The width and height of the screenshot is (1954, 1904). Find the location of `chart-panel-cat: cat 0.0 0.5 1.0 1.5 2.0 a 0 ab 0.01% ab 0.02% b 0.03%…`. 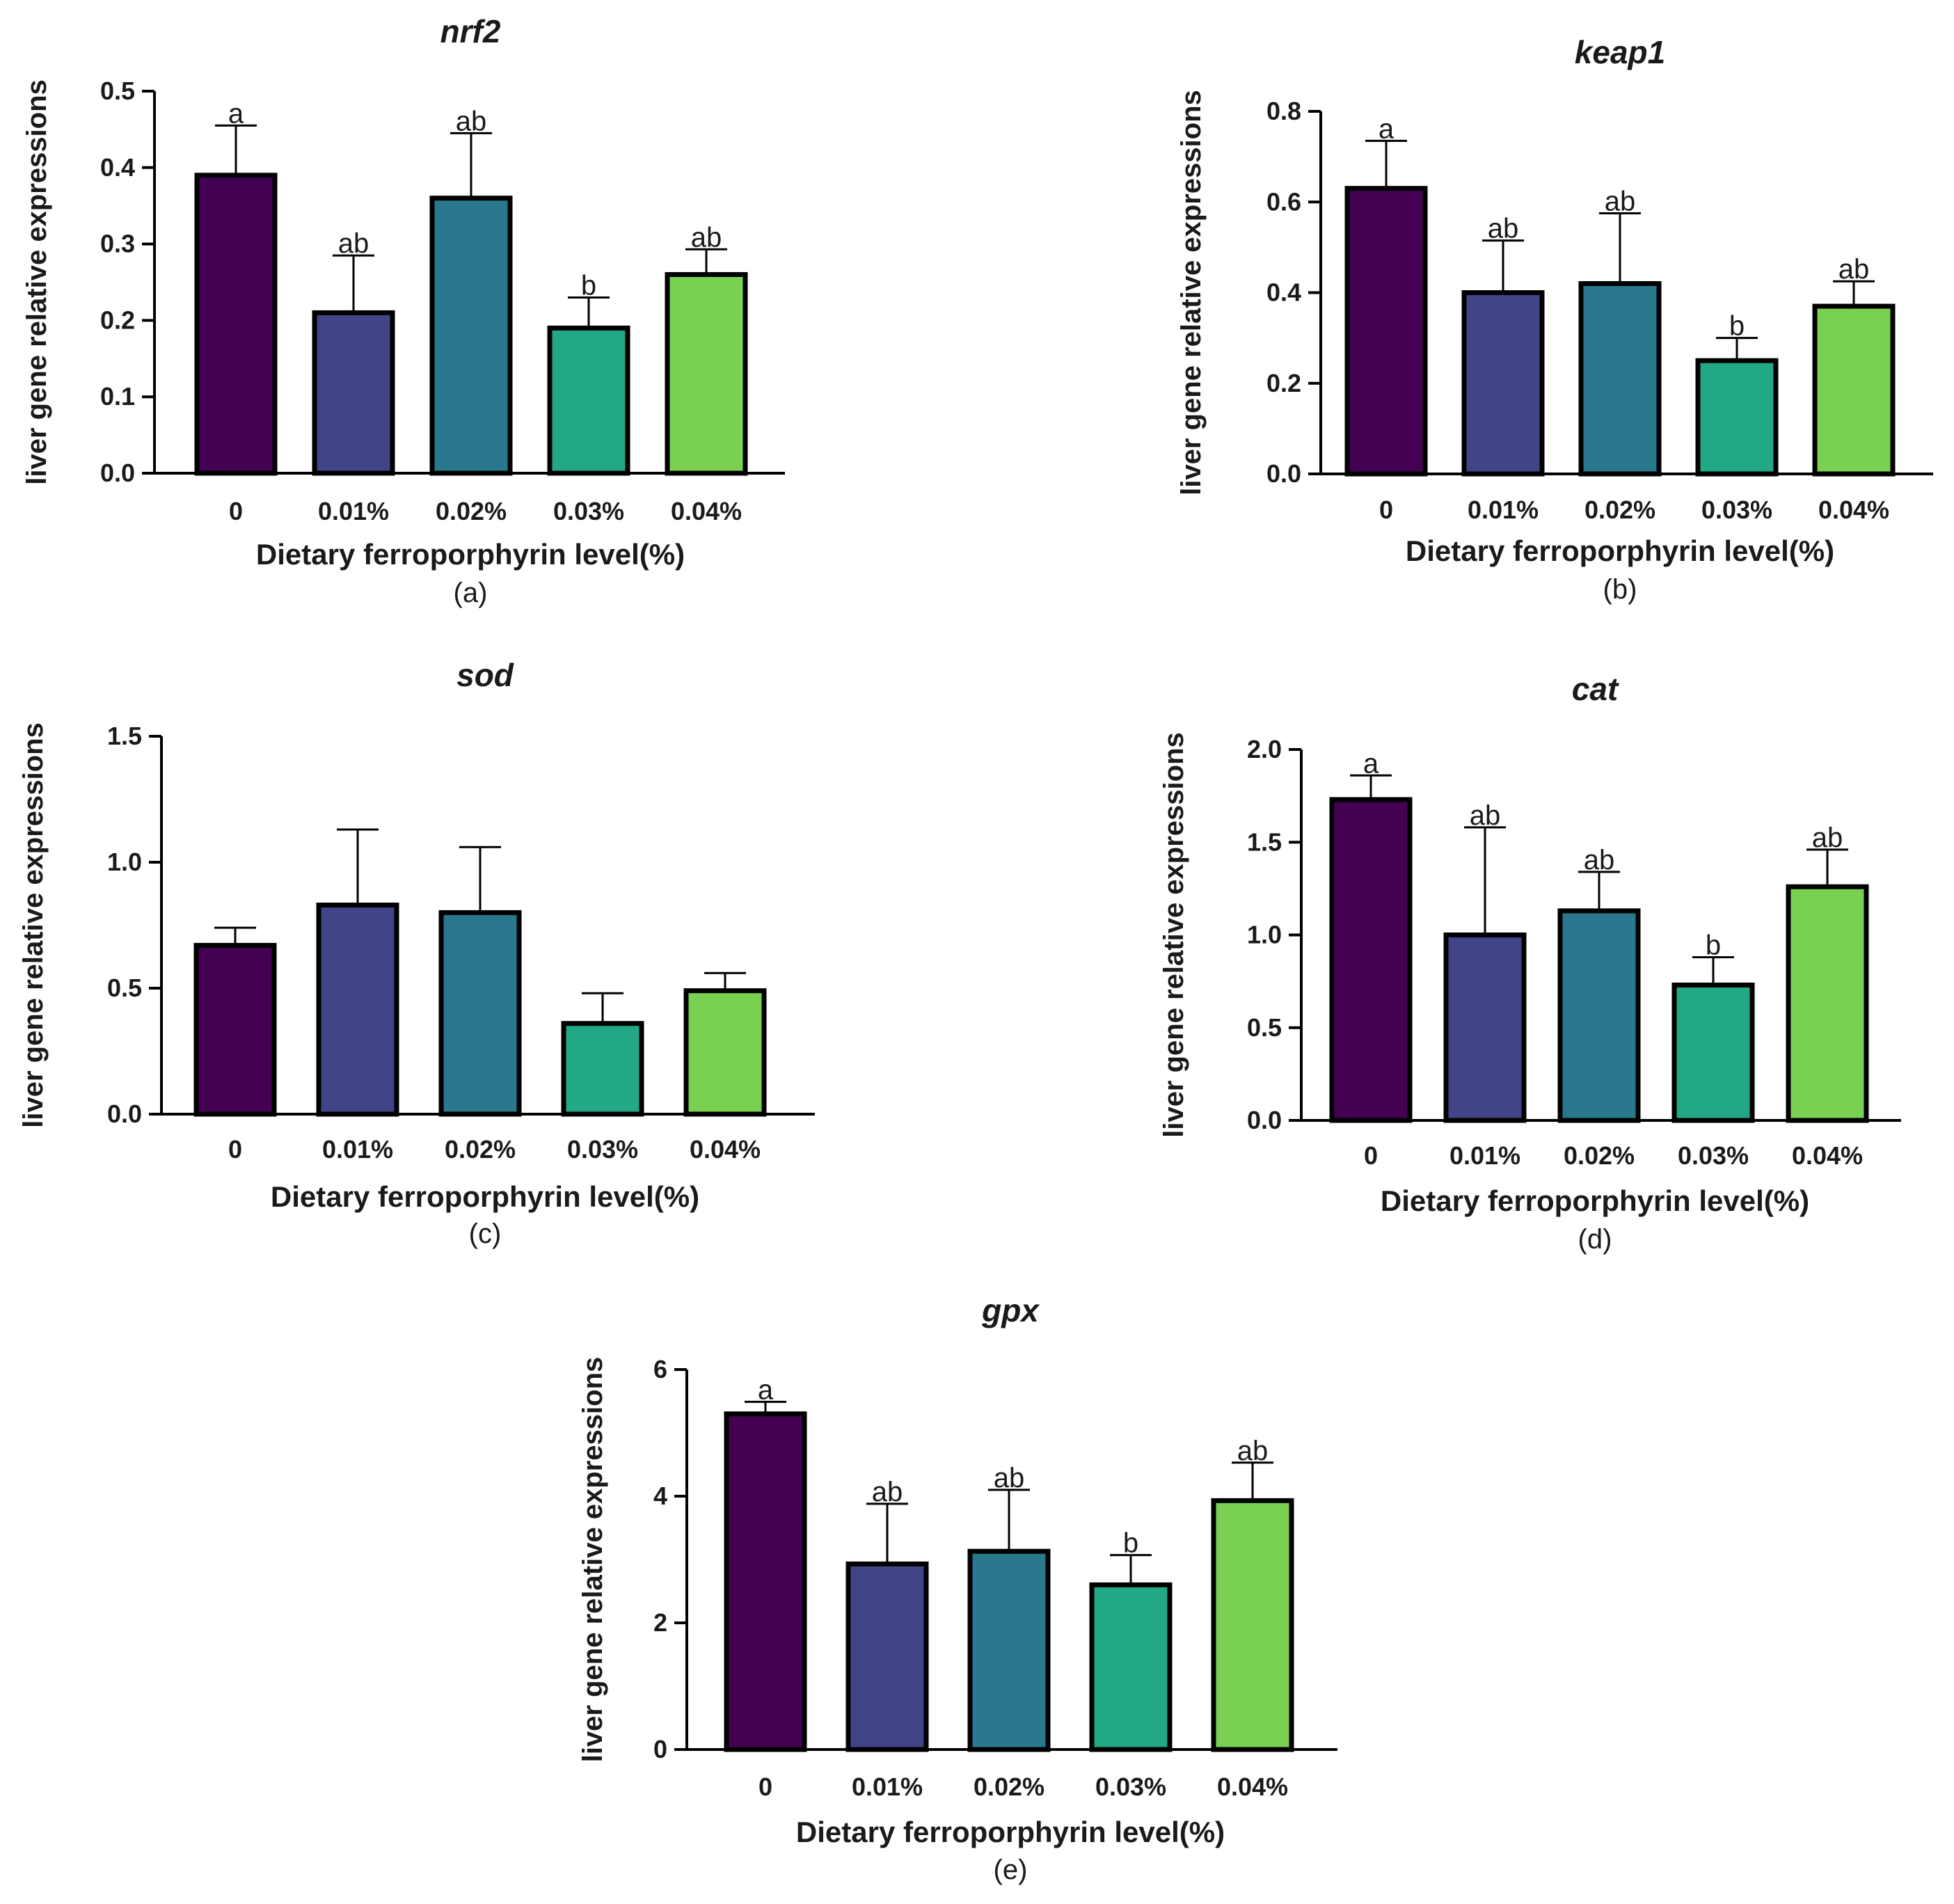

chart-panel-cat: cat 0.0 0.5 1.0 1.5 2.0 a 0 ab 0.01% ab 0.02% b 0.03%… is located at coordinates (1530, 963).